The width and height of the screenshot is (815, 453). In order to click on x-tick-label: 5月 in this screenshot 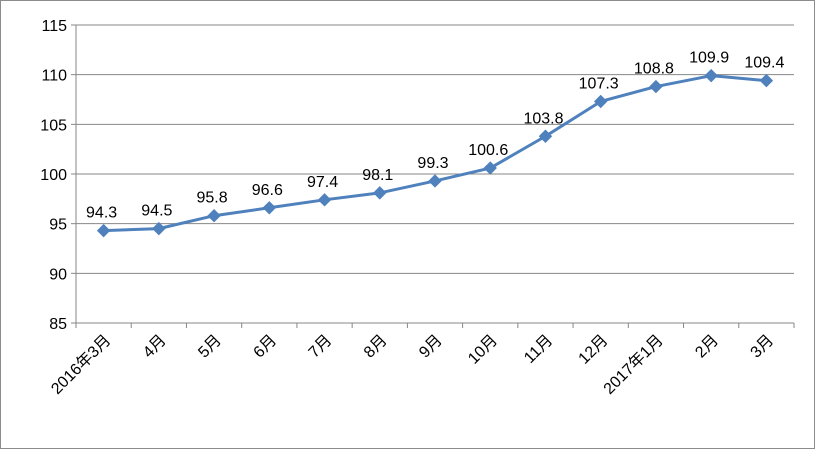, I will do `click(210, 347)`.